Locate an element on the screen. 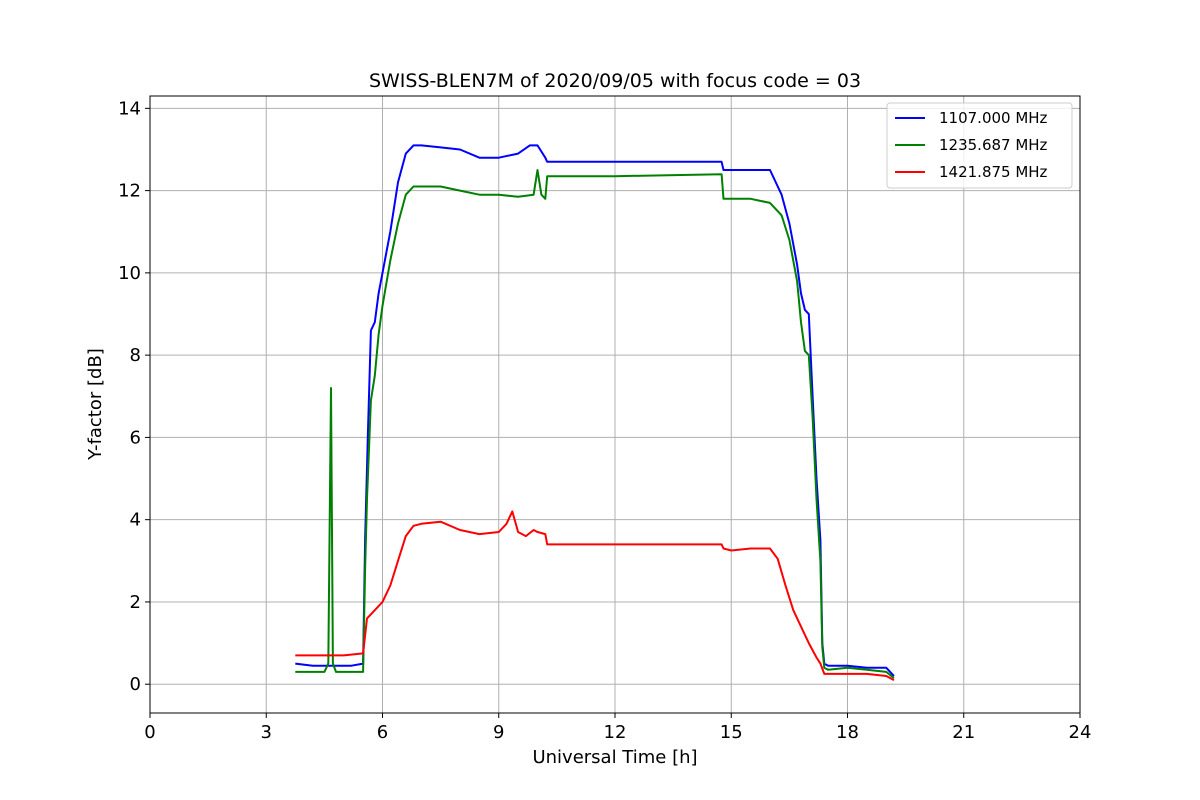  legend-label: 1107.000 MHz is located at coordinates (993, 118).